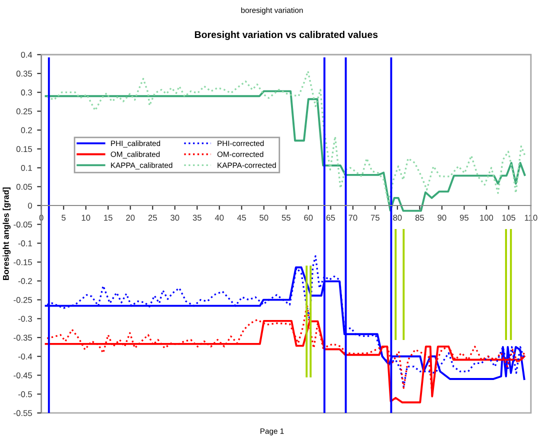 The height and width of the screenshot is (437, 544). What do you see at coordinates (175, 217) in the screenshot?
I see `x-tick-label: 30` at bounding box center [175, 217].